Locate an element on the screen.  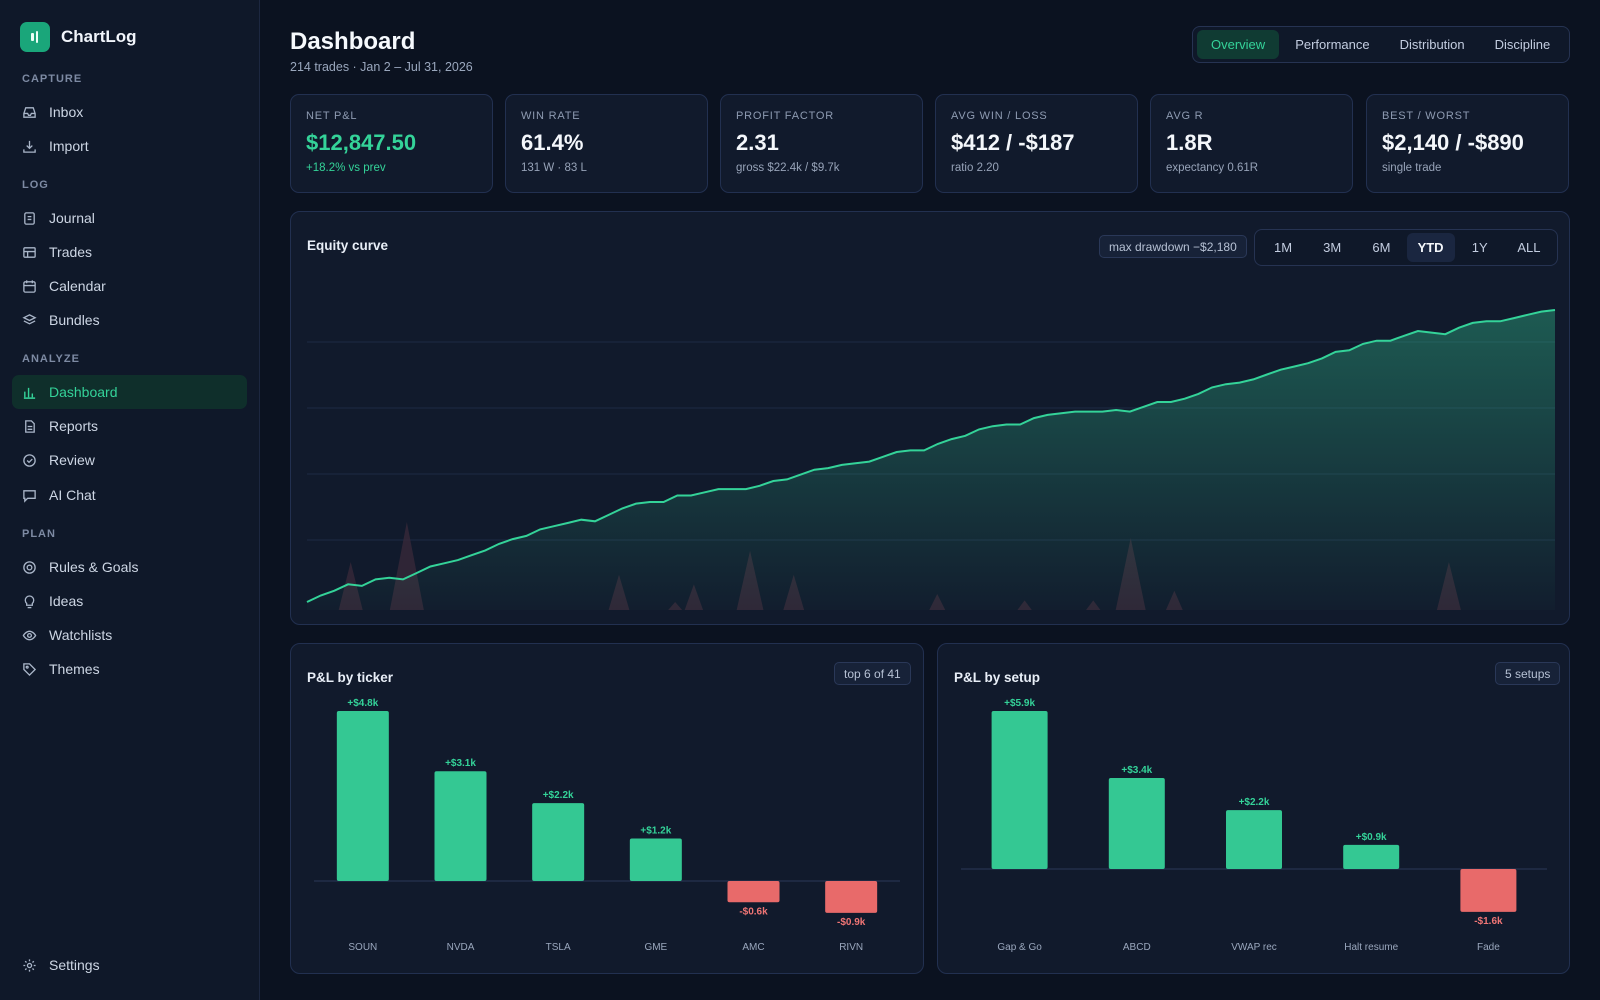
tag-icon is located at coordinates (30, 669).